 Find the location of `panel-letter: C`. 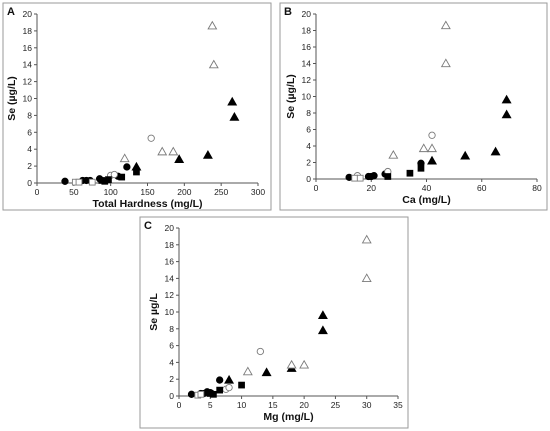

panel-letter: C is located at coordinates (148, 226).